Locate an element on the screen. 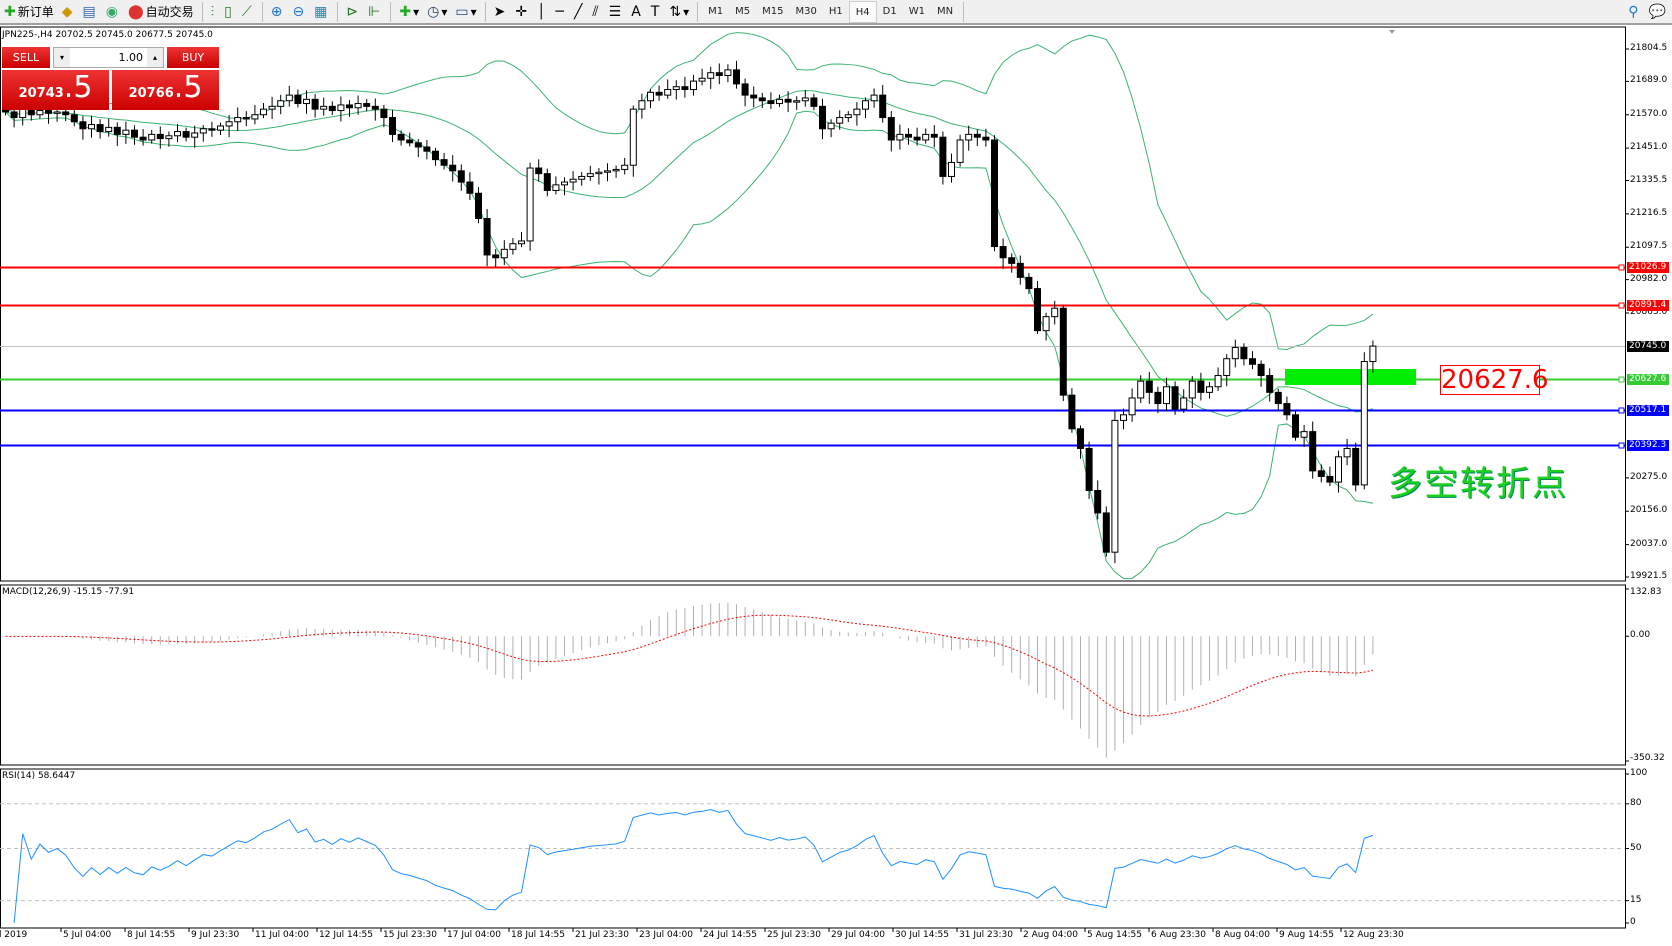 Image resolution: width=1672 pixels, height=946 pixels. price-axis-label: 21451.0 is located at coordinates (1649, 147).